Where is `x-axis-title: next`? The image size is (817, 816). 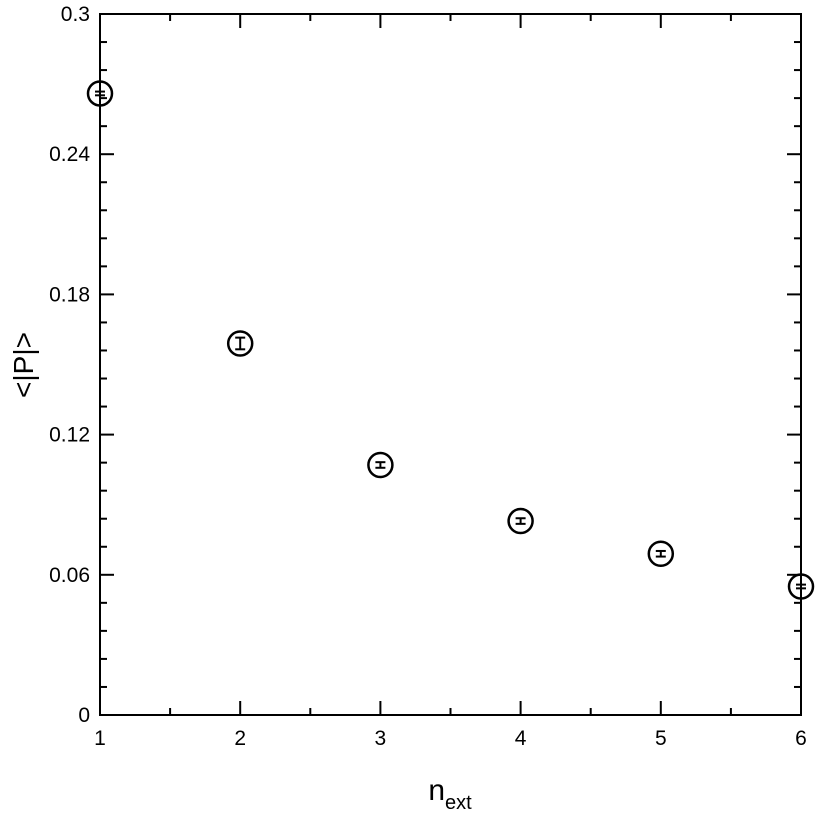 x-axis-title: next is located at coordinates (450, 794).